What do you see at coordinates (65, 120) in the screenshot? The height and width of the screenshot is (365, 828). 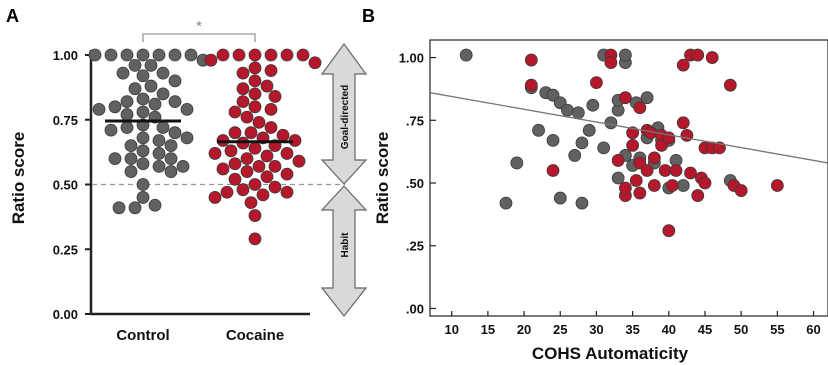 I see `panel-a-y-tick-label: 0.75` at bounding box center [65, 120].